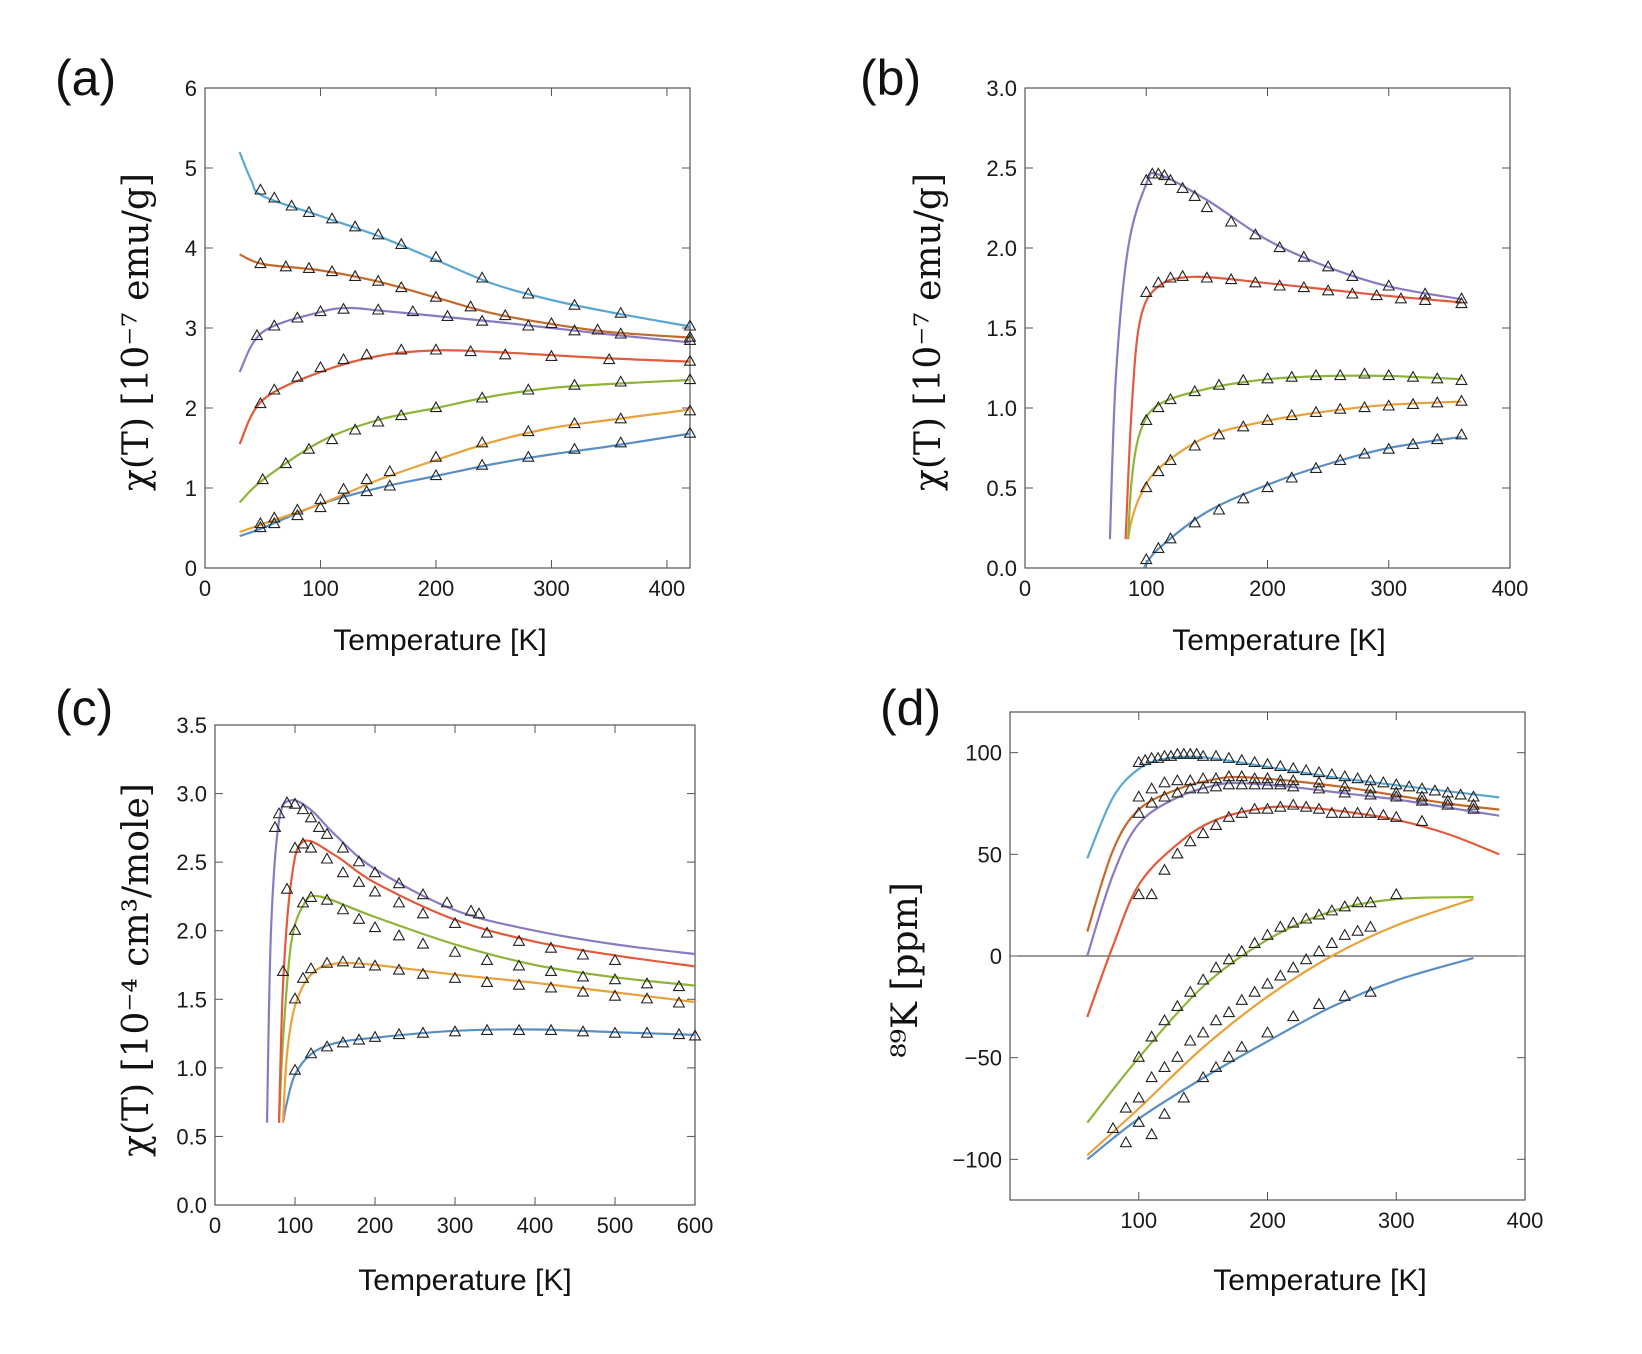 This screenshot has height=1354, width=1642. I want to click on x-tick-label: 300, so click(455, 1225).